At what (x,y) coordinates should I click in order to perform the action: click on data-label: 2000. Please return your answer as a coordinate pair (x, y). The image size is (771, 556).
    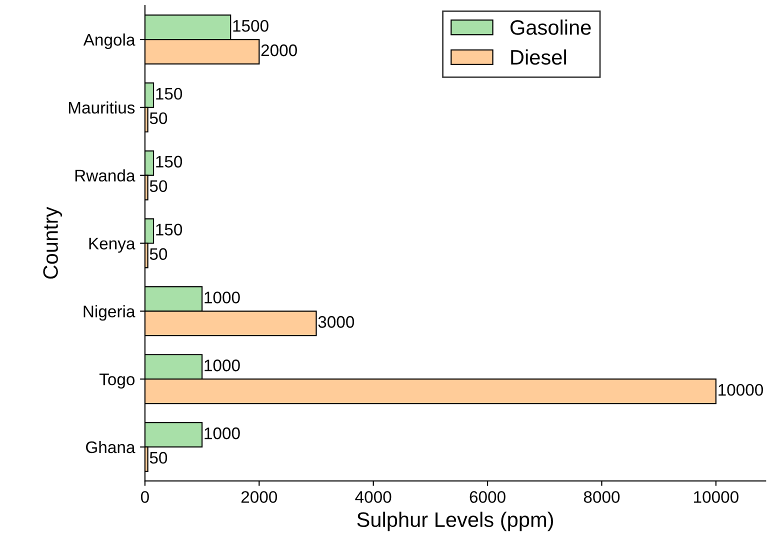
    Looking at the image, I should click on (279, 50).